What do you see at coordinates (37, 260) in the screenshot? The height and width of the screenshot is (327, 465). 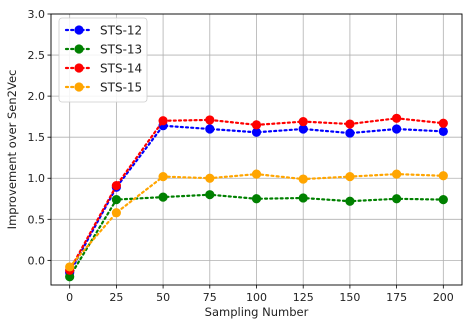 I see `y-tick-label: 0.0` at bounding box center [37, 260].